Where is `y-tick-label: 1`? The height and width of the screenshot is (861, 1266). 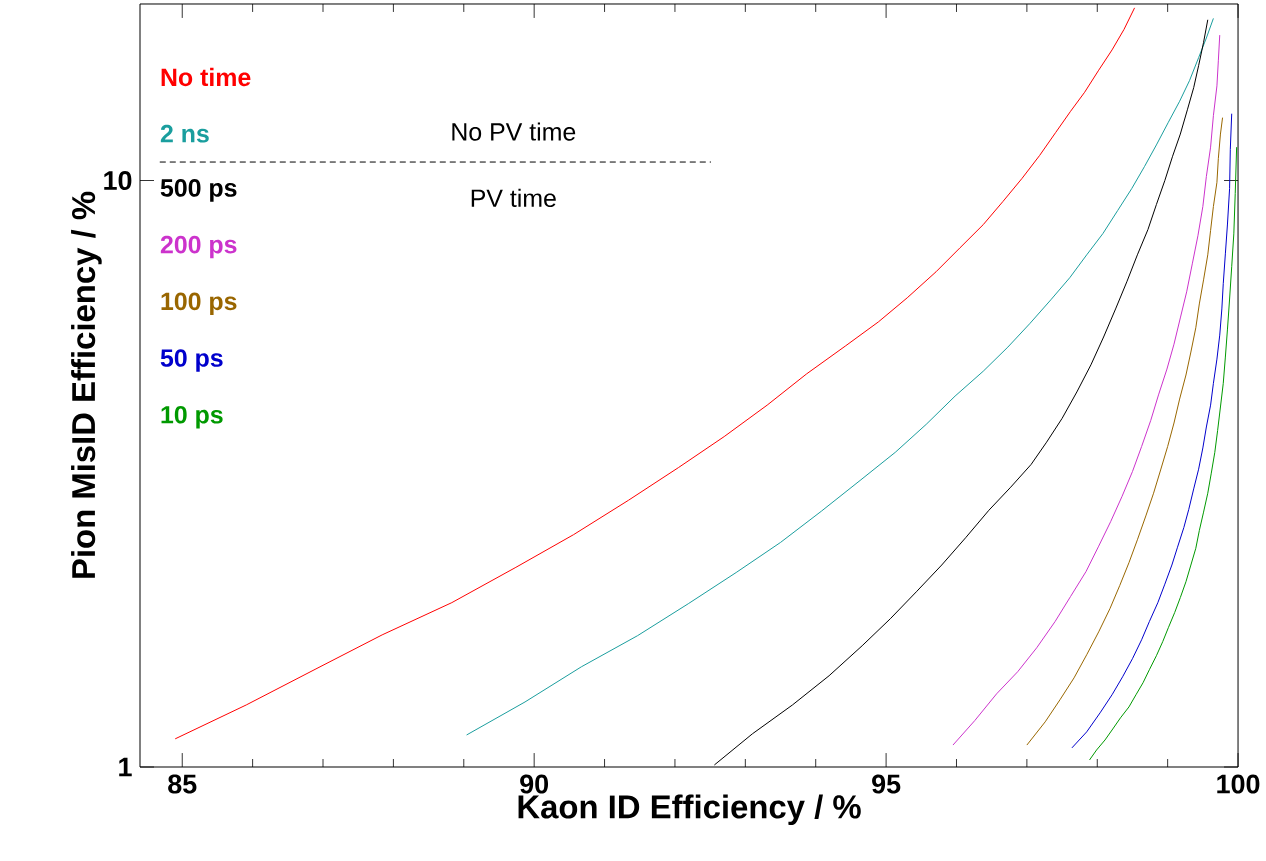
y-tick-label: 1 is located at coordinates (125, 767).